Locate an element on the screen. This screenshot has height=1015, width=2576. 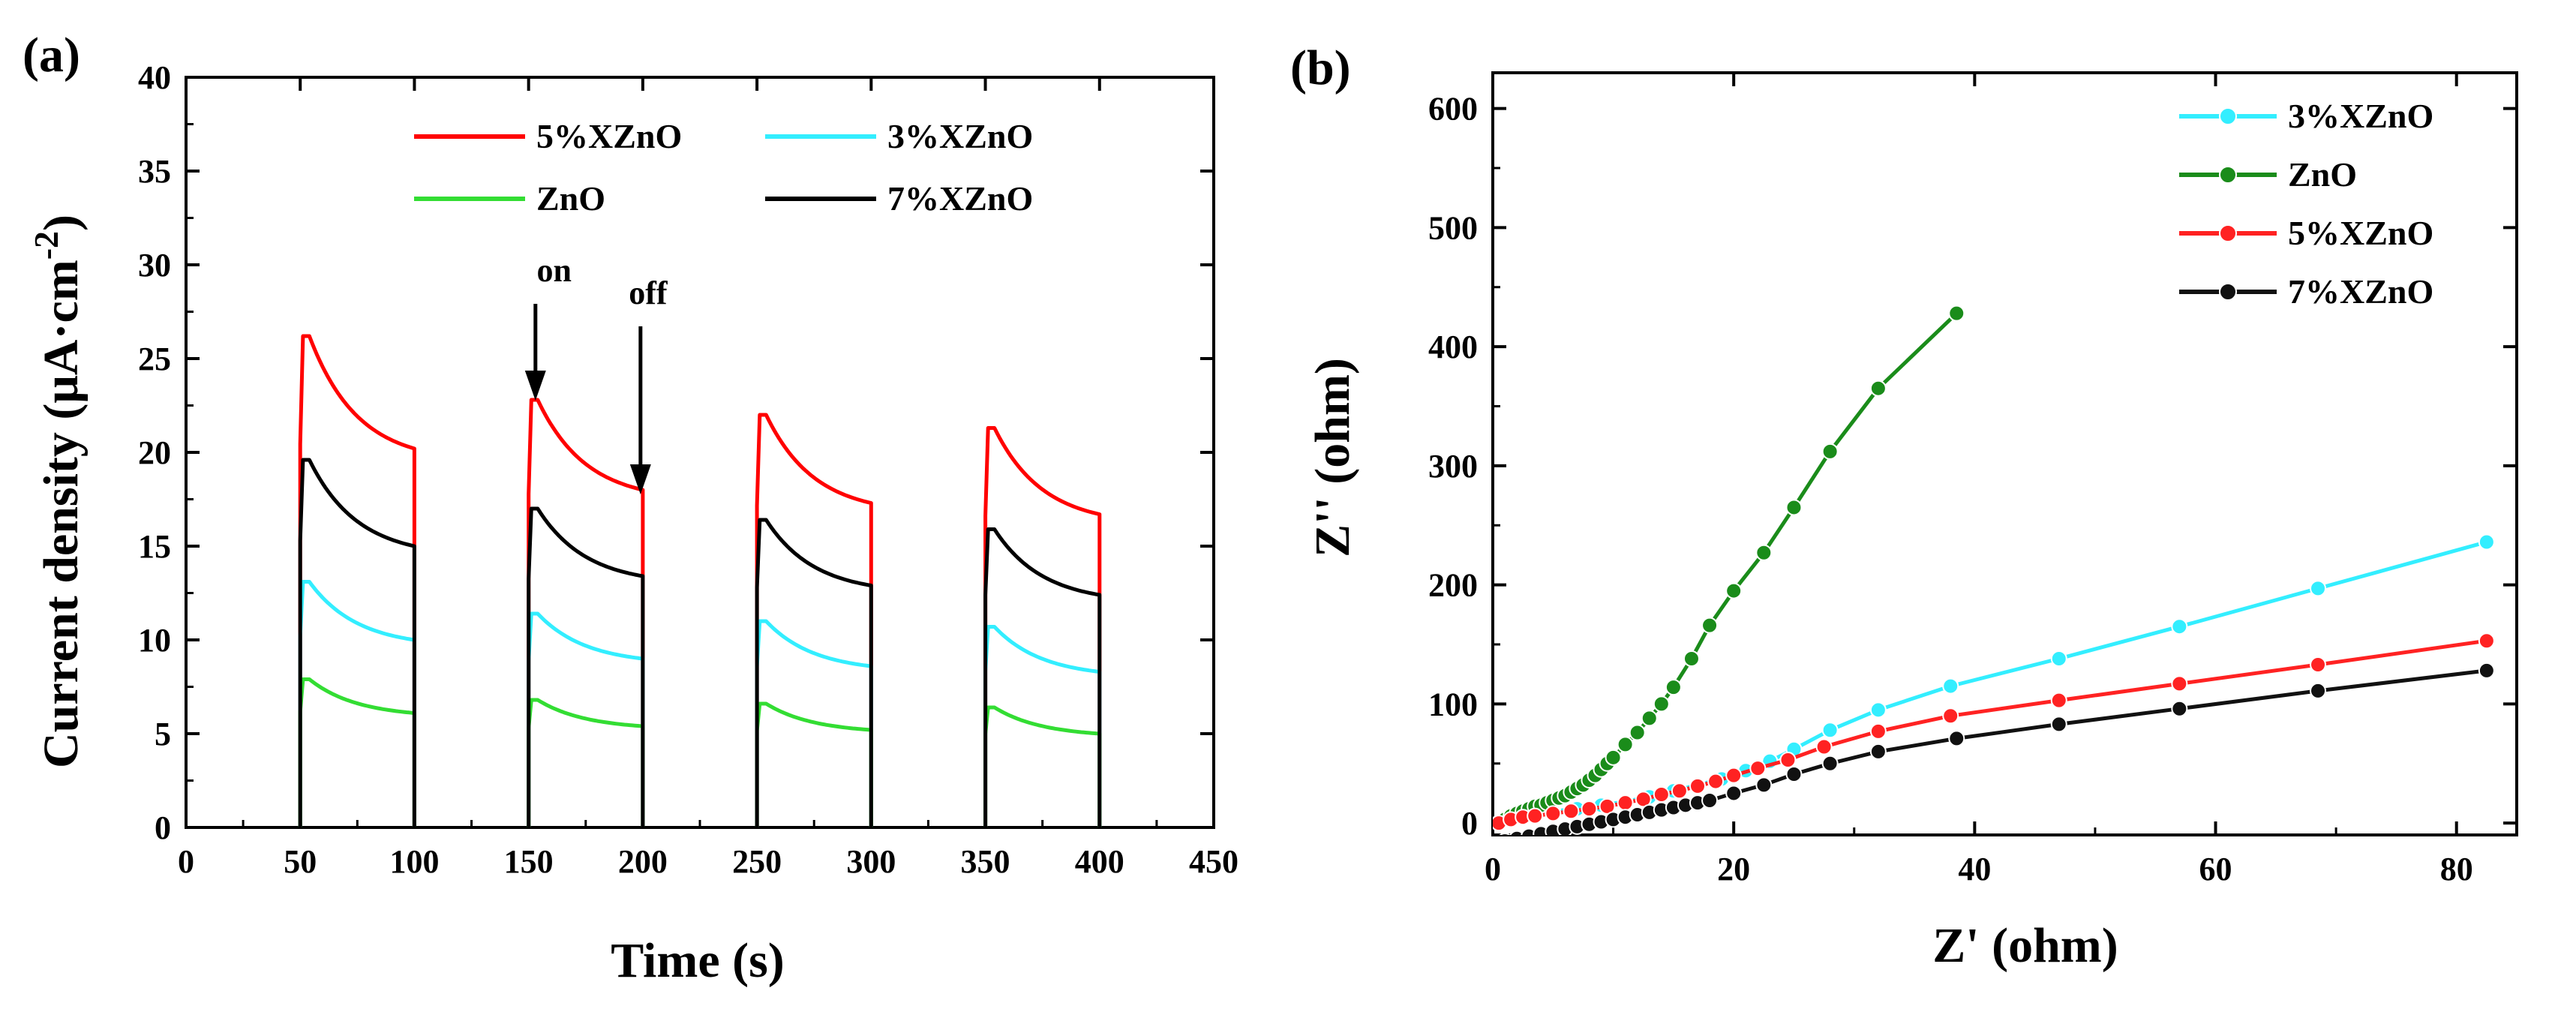
y-tick-label-a: 10 is located at coordinates (154, 640).